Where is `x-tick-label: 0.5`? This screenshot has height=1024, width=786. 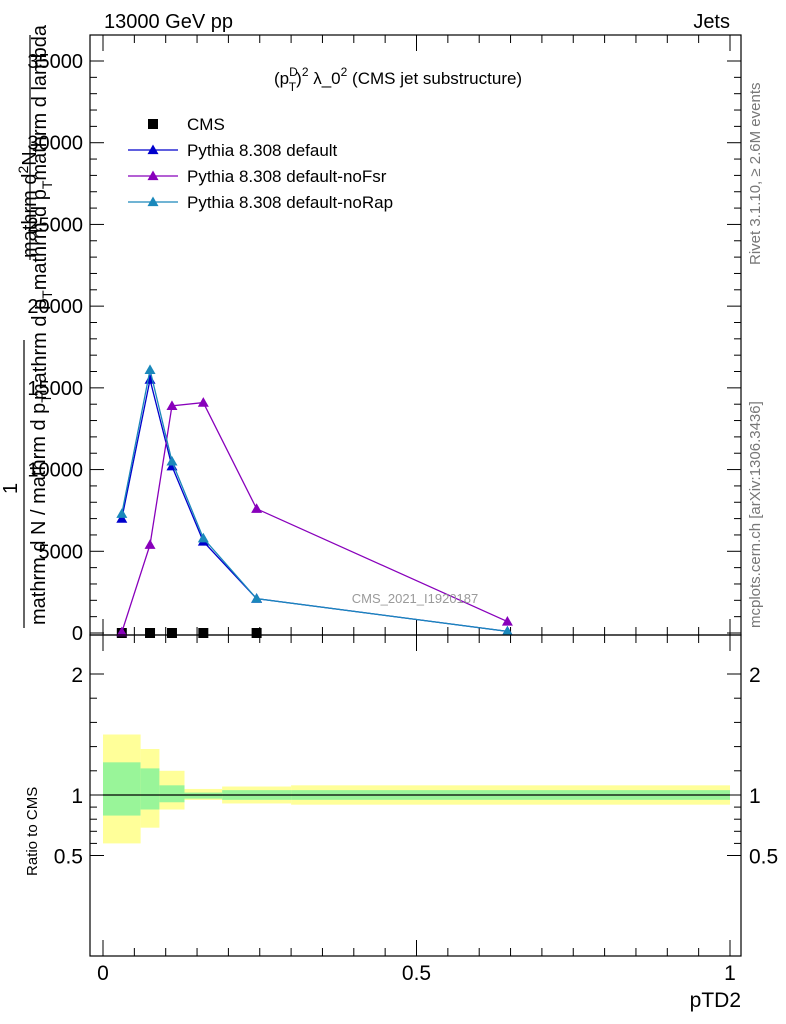 x-tick-label: 0.5 is located at coordinates (416, 973).